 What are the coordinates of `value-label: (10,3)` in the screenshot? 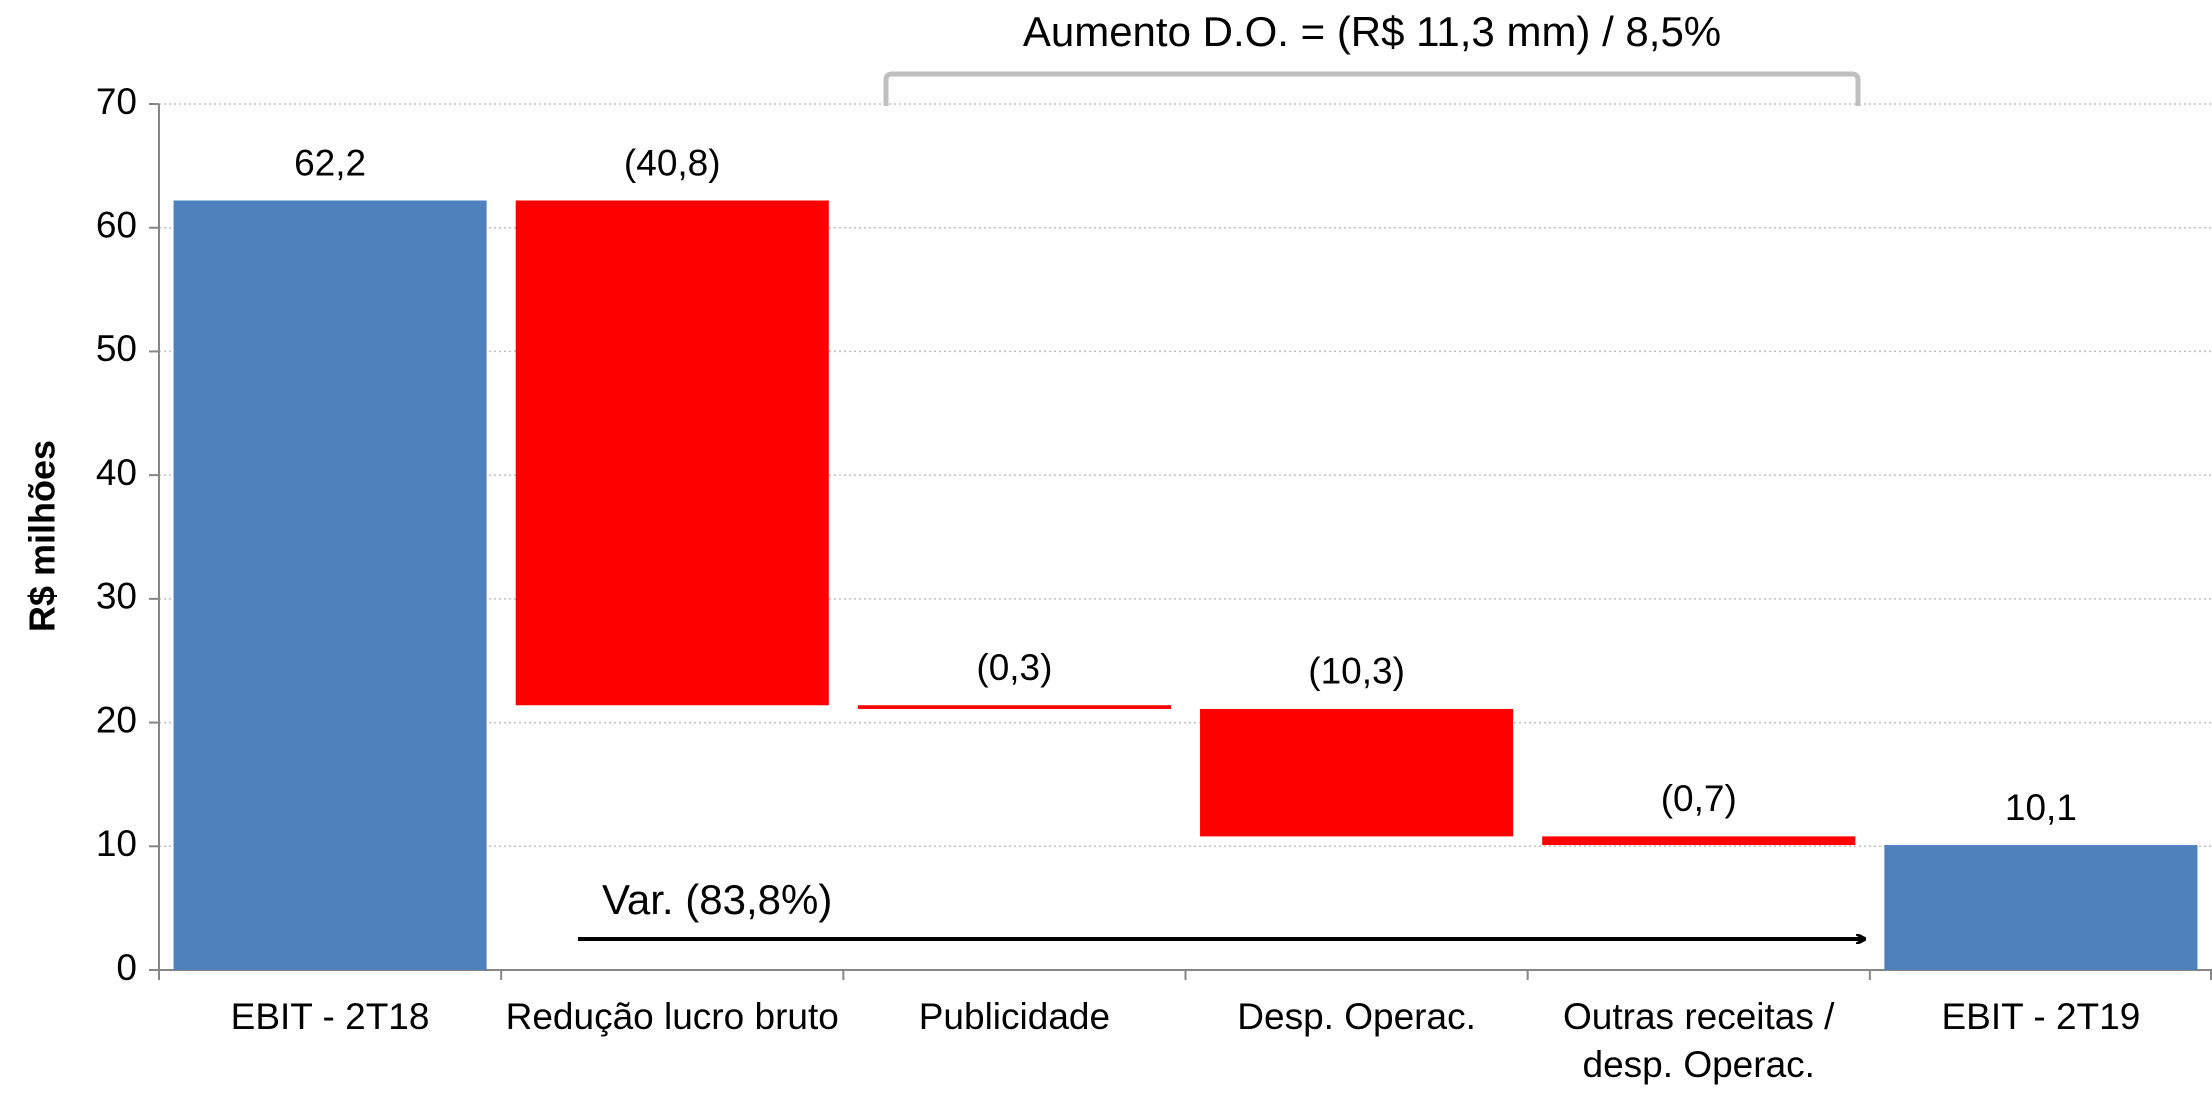 It's located at (1356, 671).